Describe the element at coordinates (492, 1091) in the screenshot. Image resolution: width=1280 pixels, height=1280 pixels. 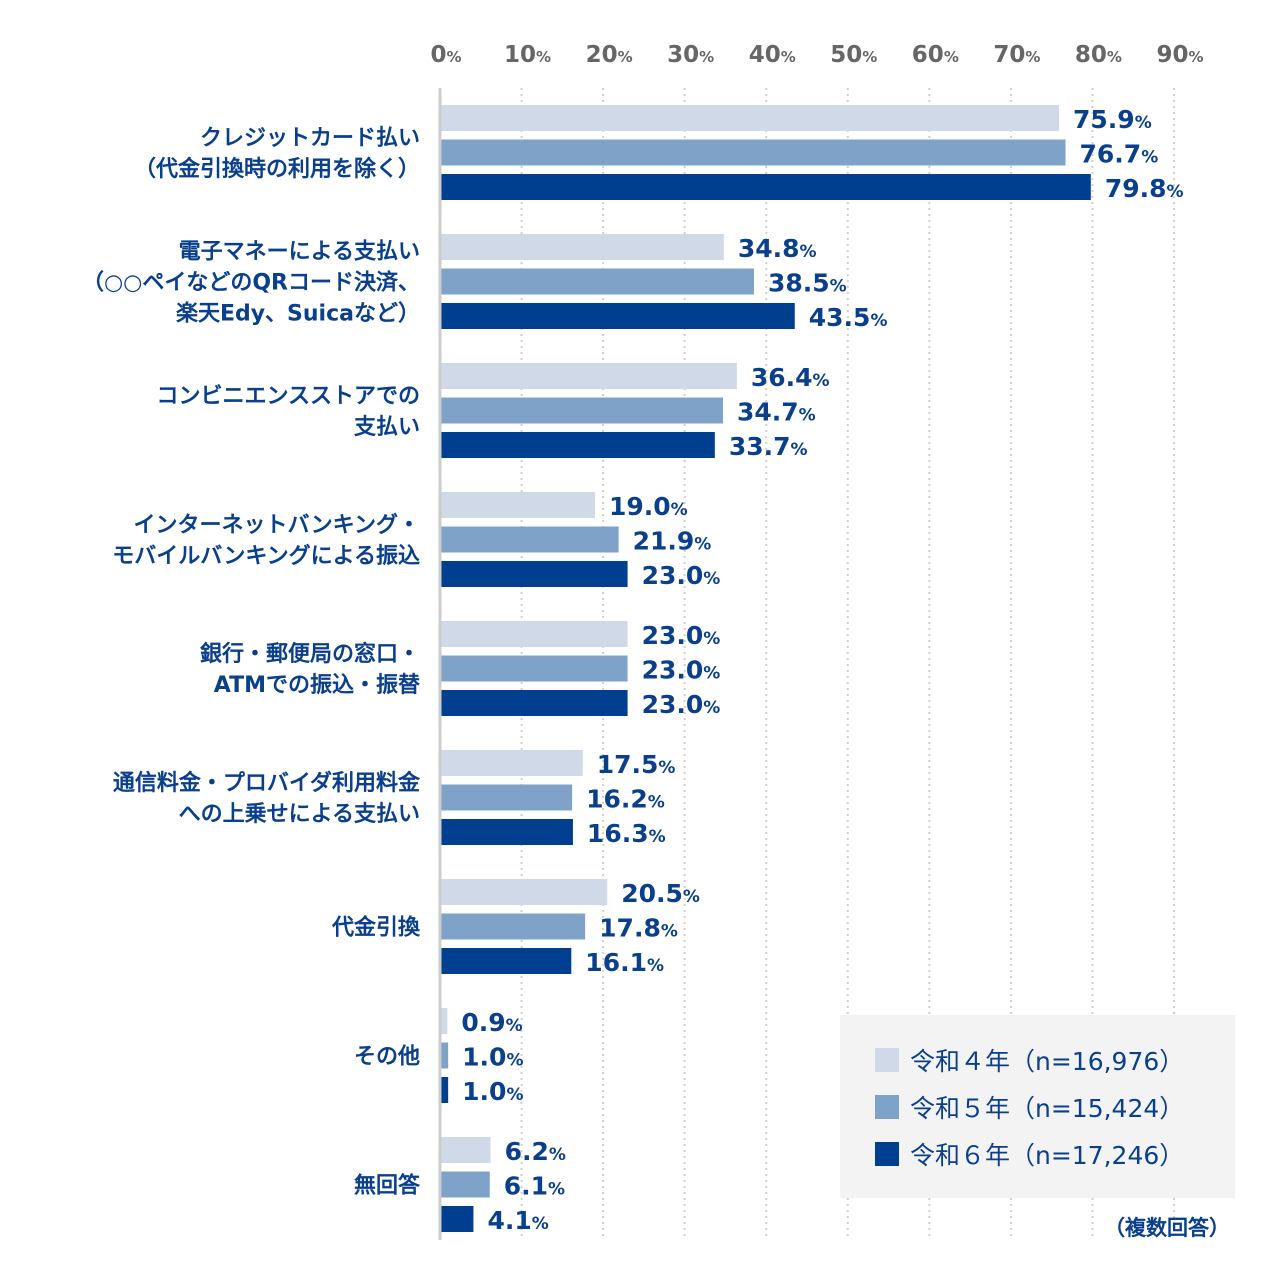
I see `value-label: 1.0%` at that location.